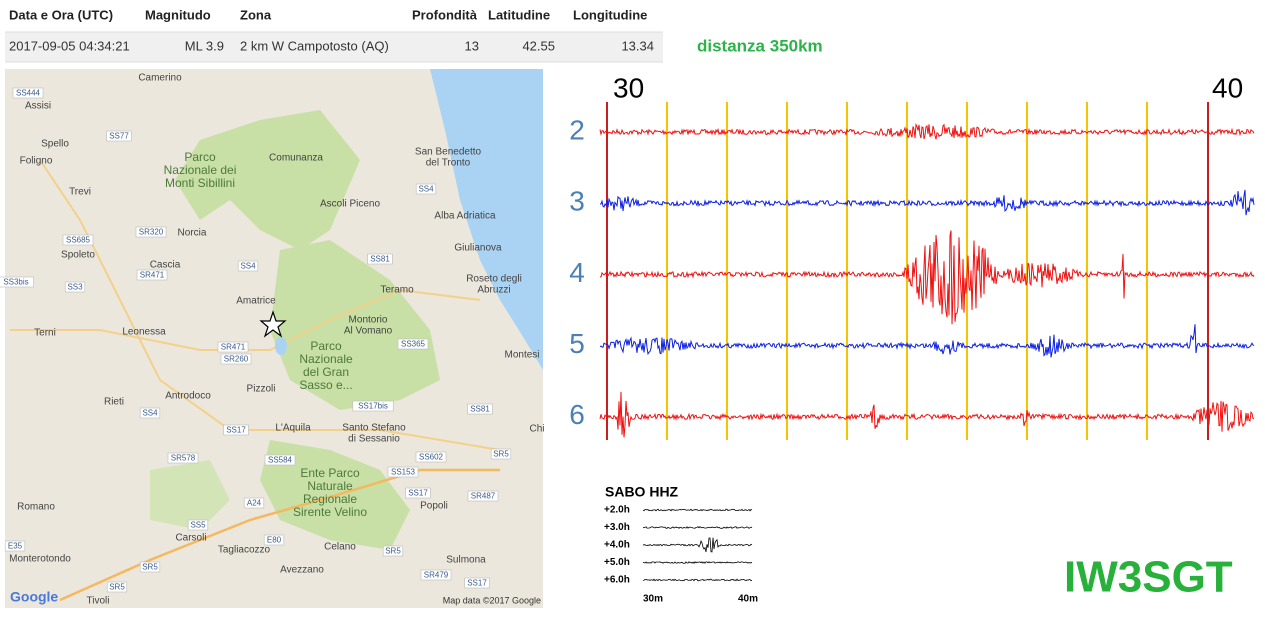 The image size is (1265, 617). I want to click on cell: 13, so click(472, 45).